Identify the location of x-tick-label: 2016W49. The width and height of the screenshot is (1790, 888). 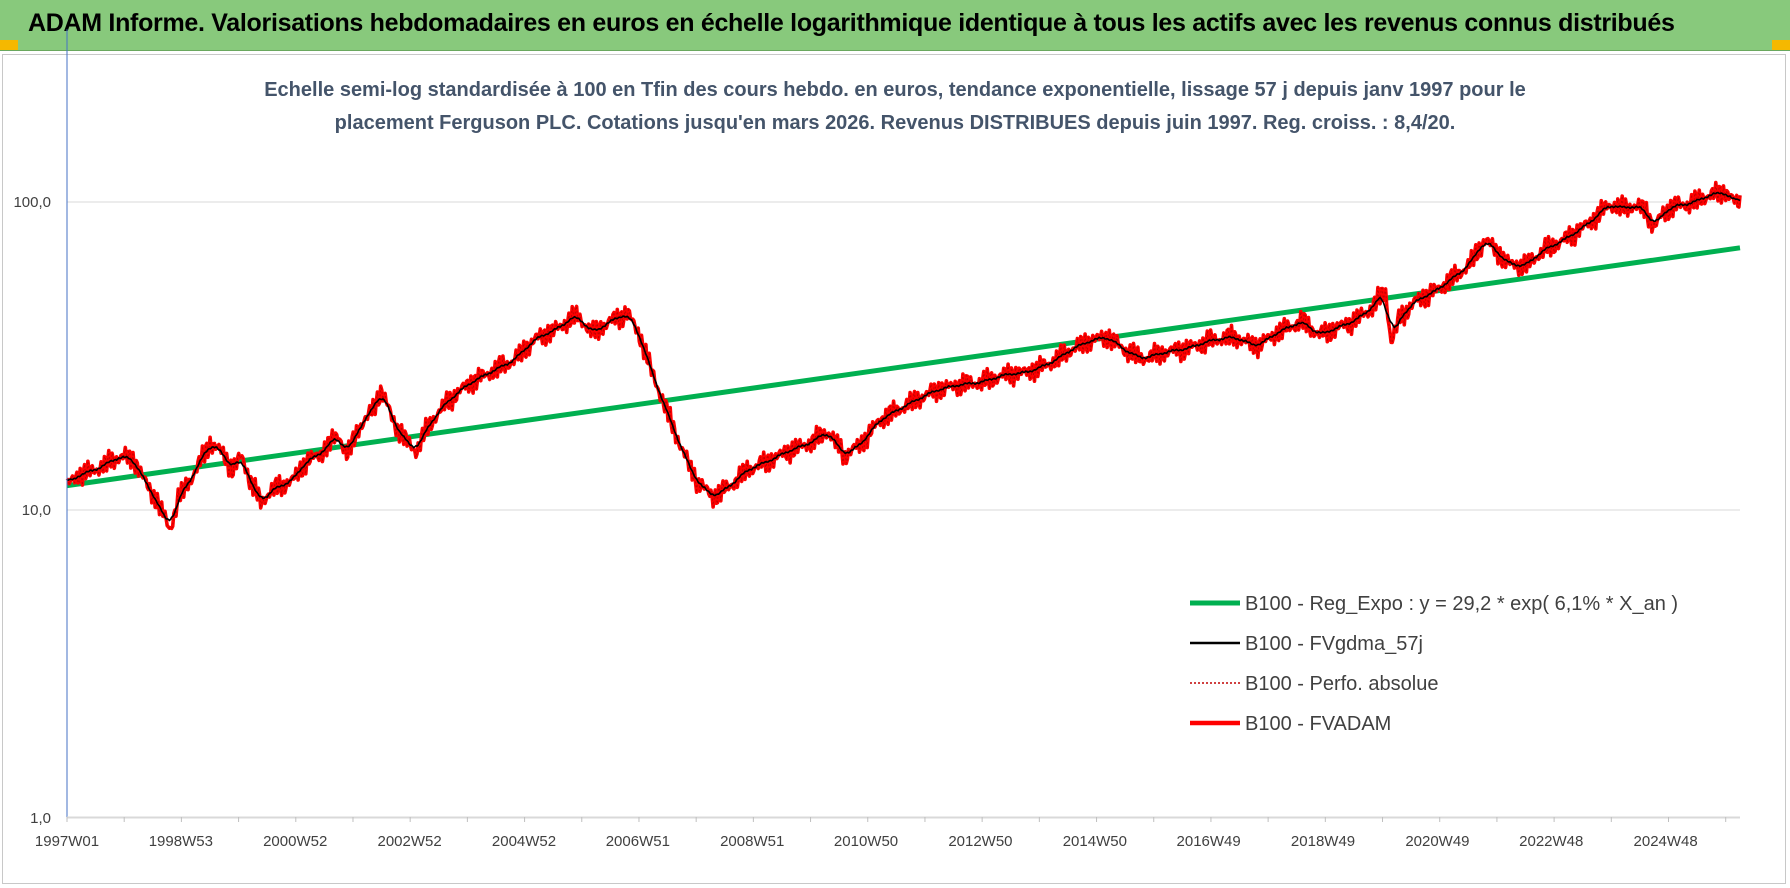
(1209, 841).